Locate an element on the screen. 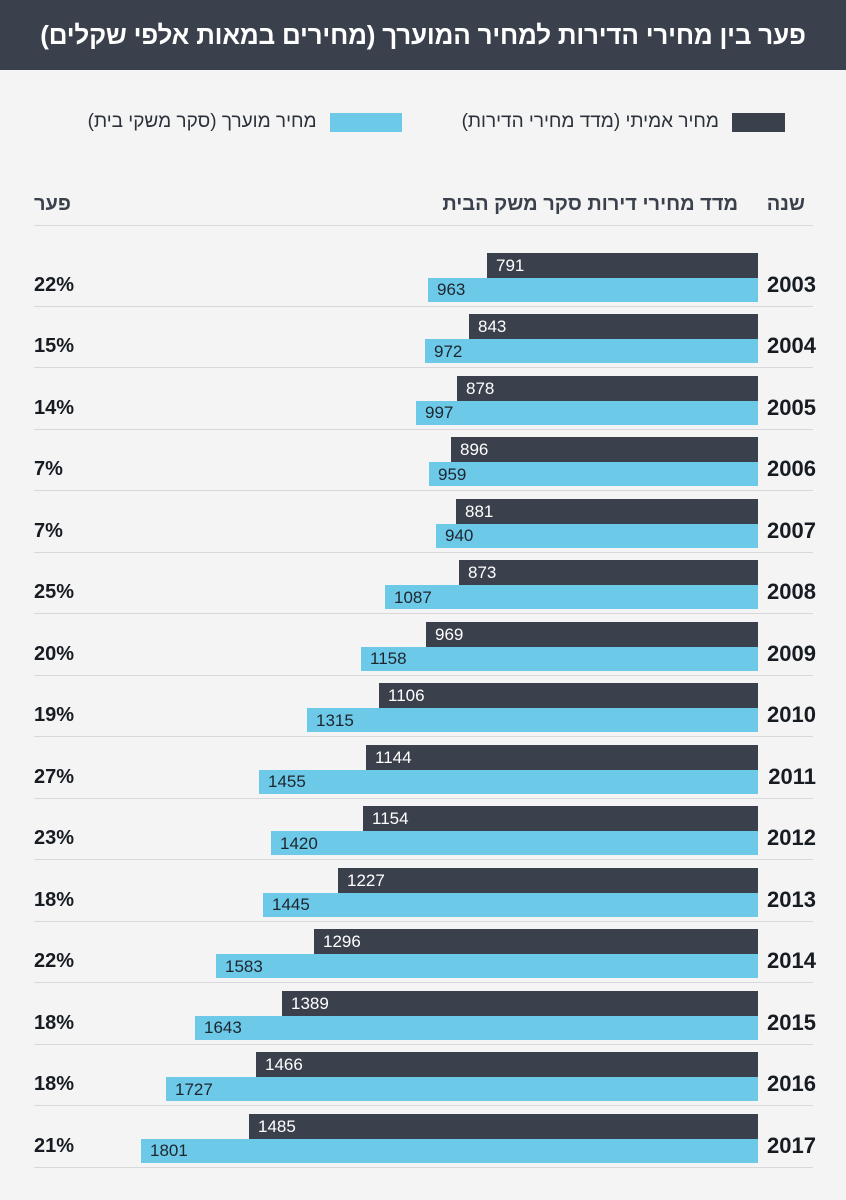  estimated-price-value: 1420 is located at coordinates (299, 843).